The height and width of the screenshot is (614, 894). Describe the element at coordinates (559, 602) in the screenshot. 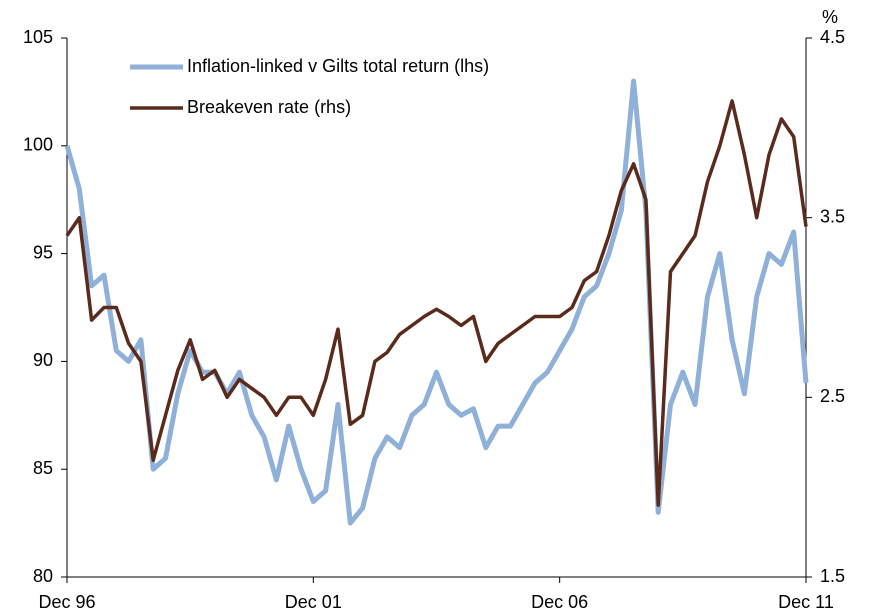

I see `x-tick-label: Dec 06` at that location.